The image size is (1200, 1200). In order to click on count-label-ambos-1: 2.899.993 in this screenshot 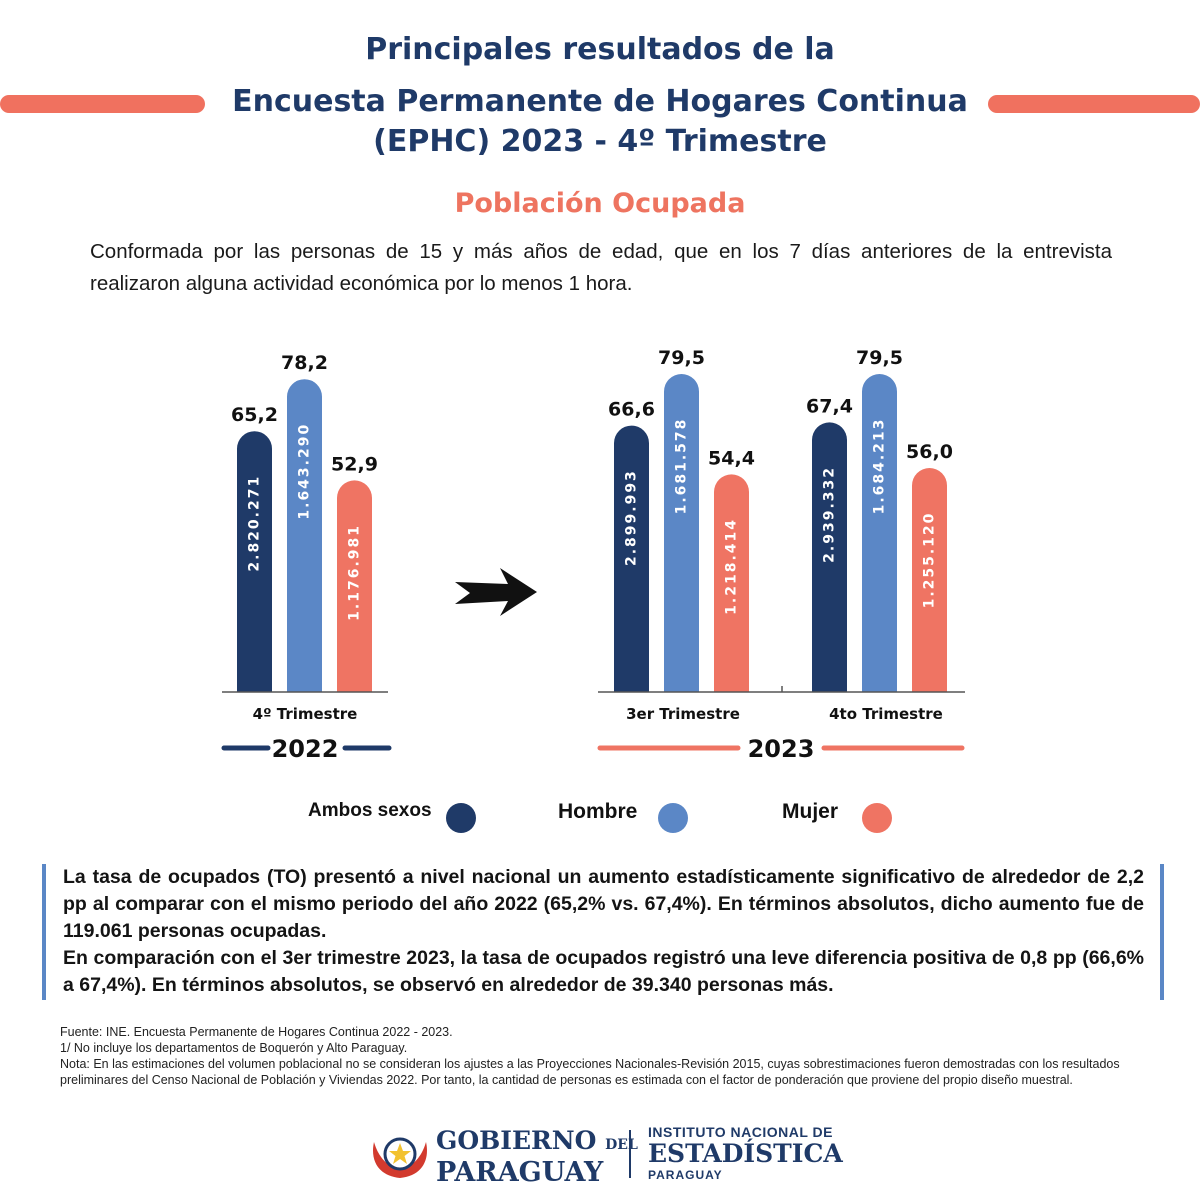, I will do `click(632, 517)`.